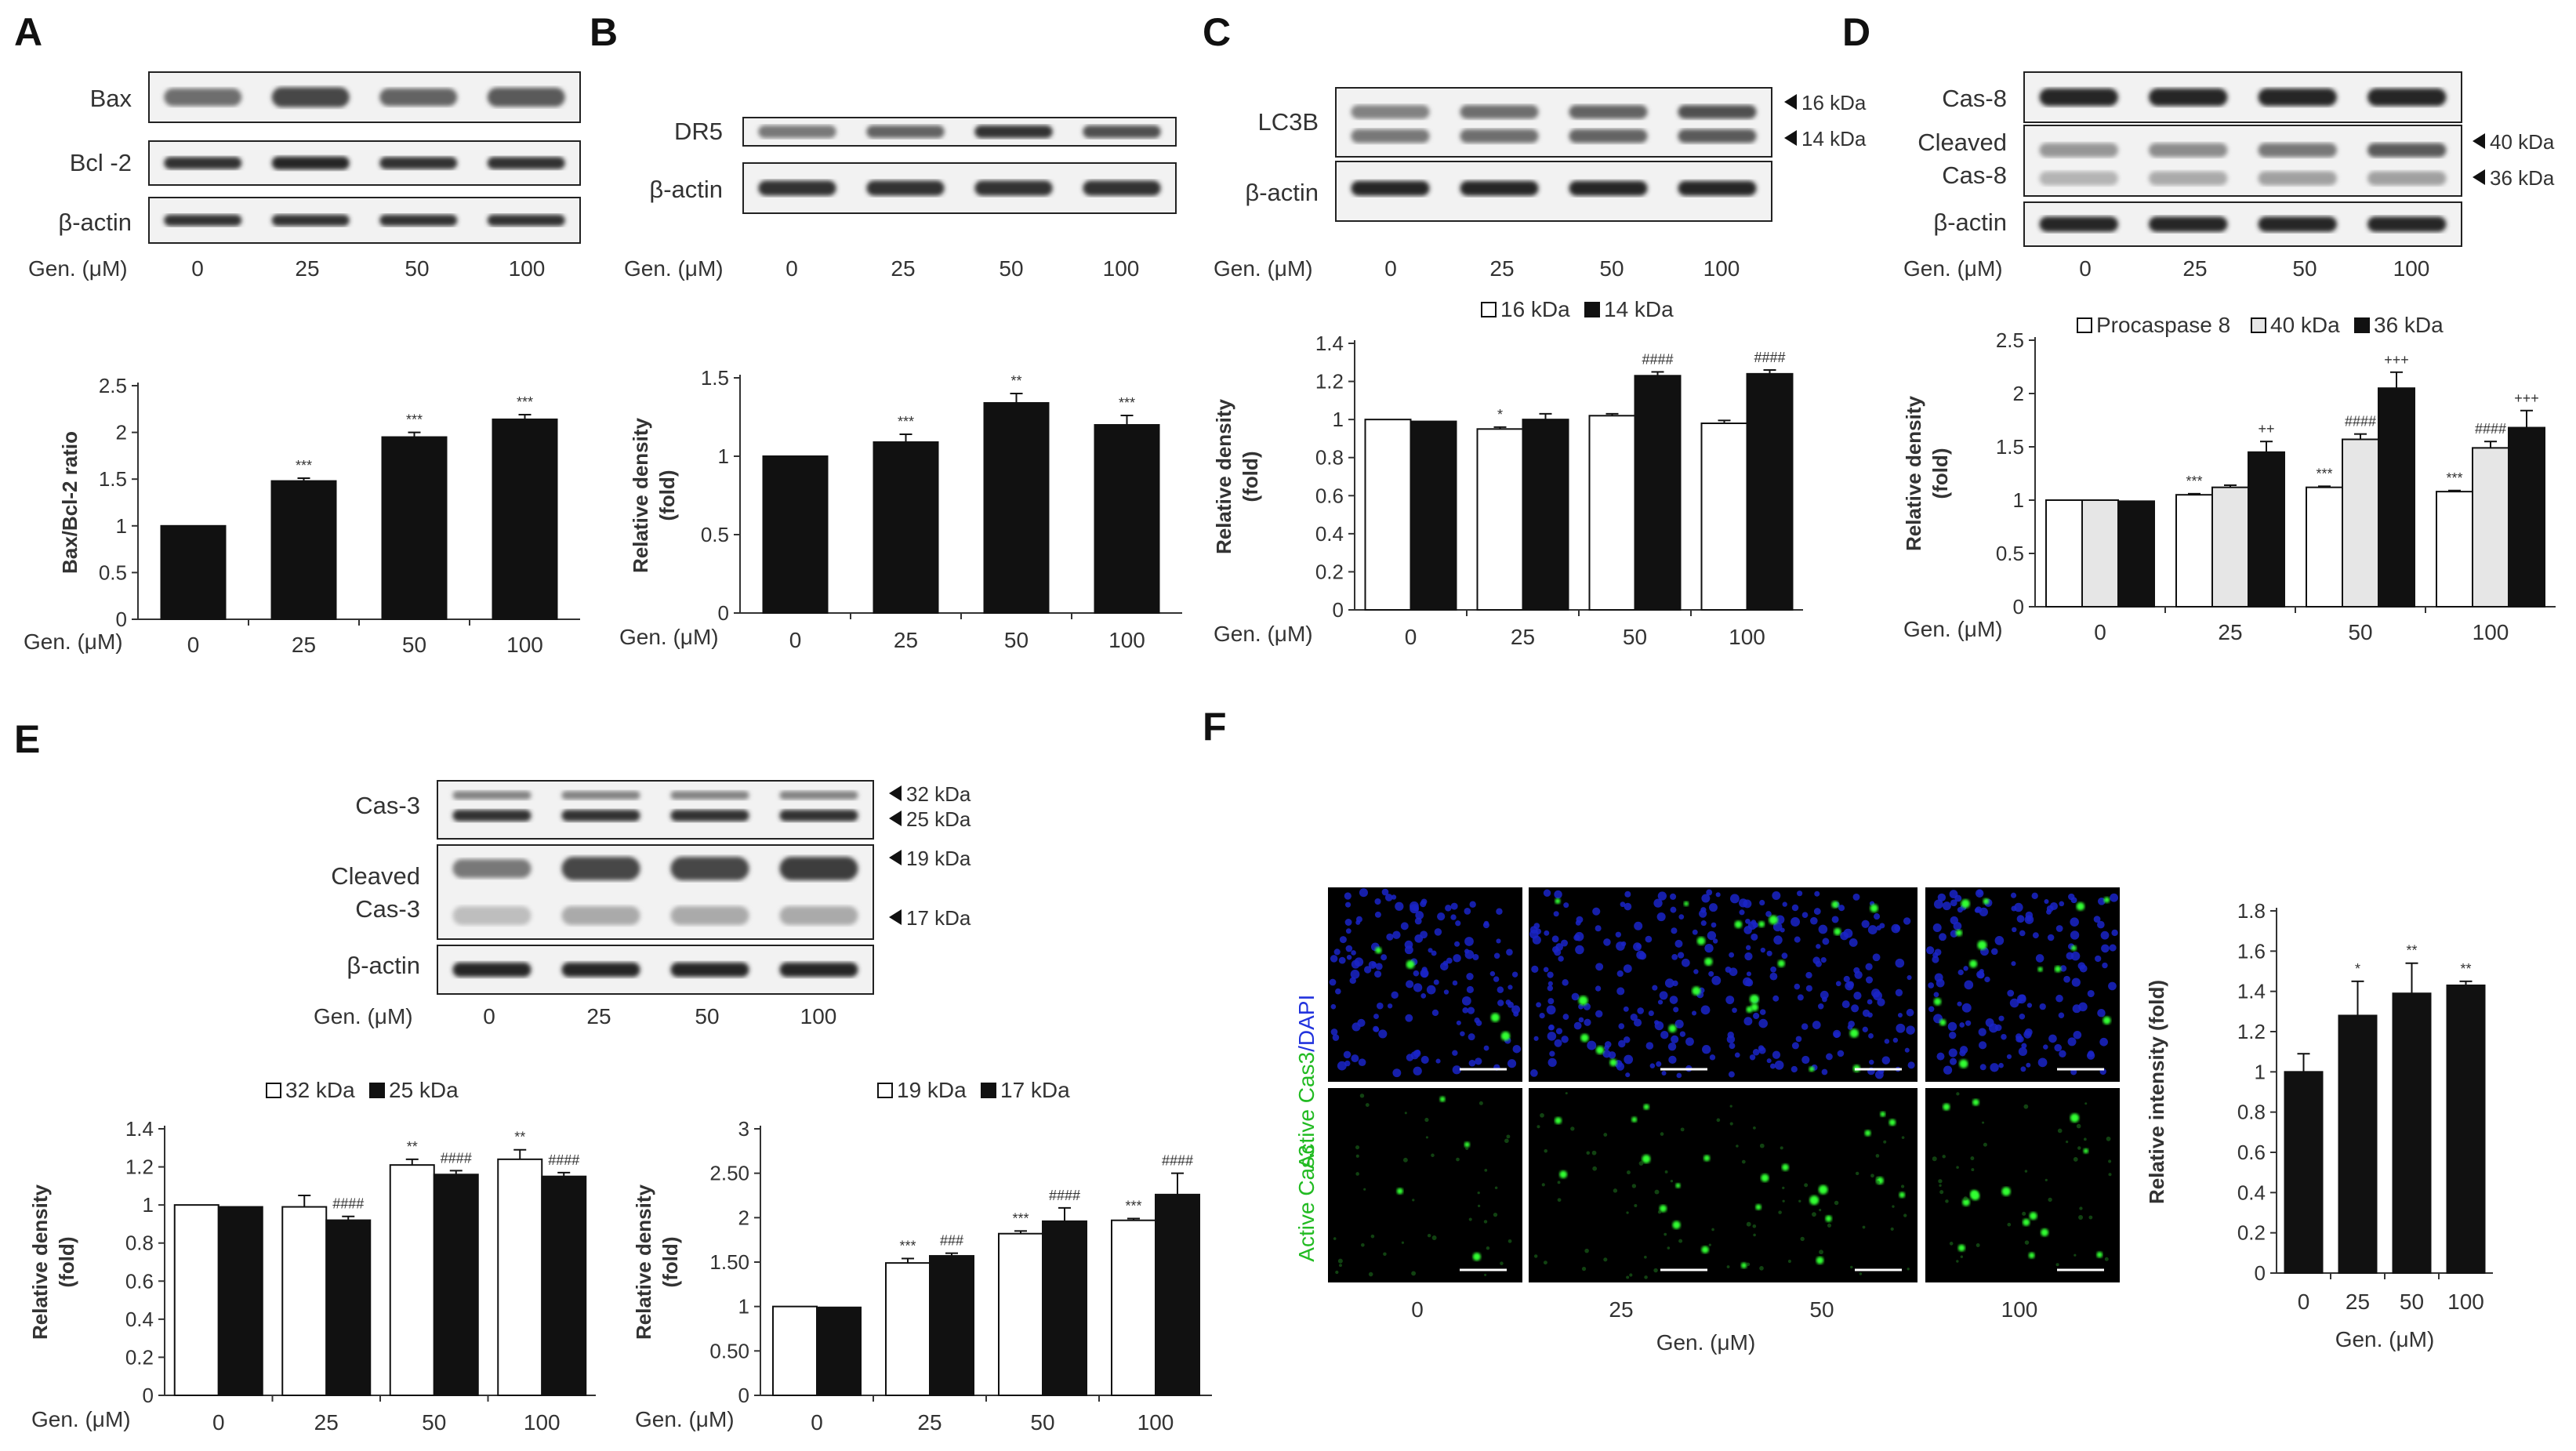 The image size is (2576, 1451). What do you see at coordinates (1621, 1309) in the screenshot?
I see `micro-dose-1: 25` at bounding box center [1621, 1309].